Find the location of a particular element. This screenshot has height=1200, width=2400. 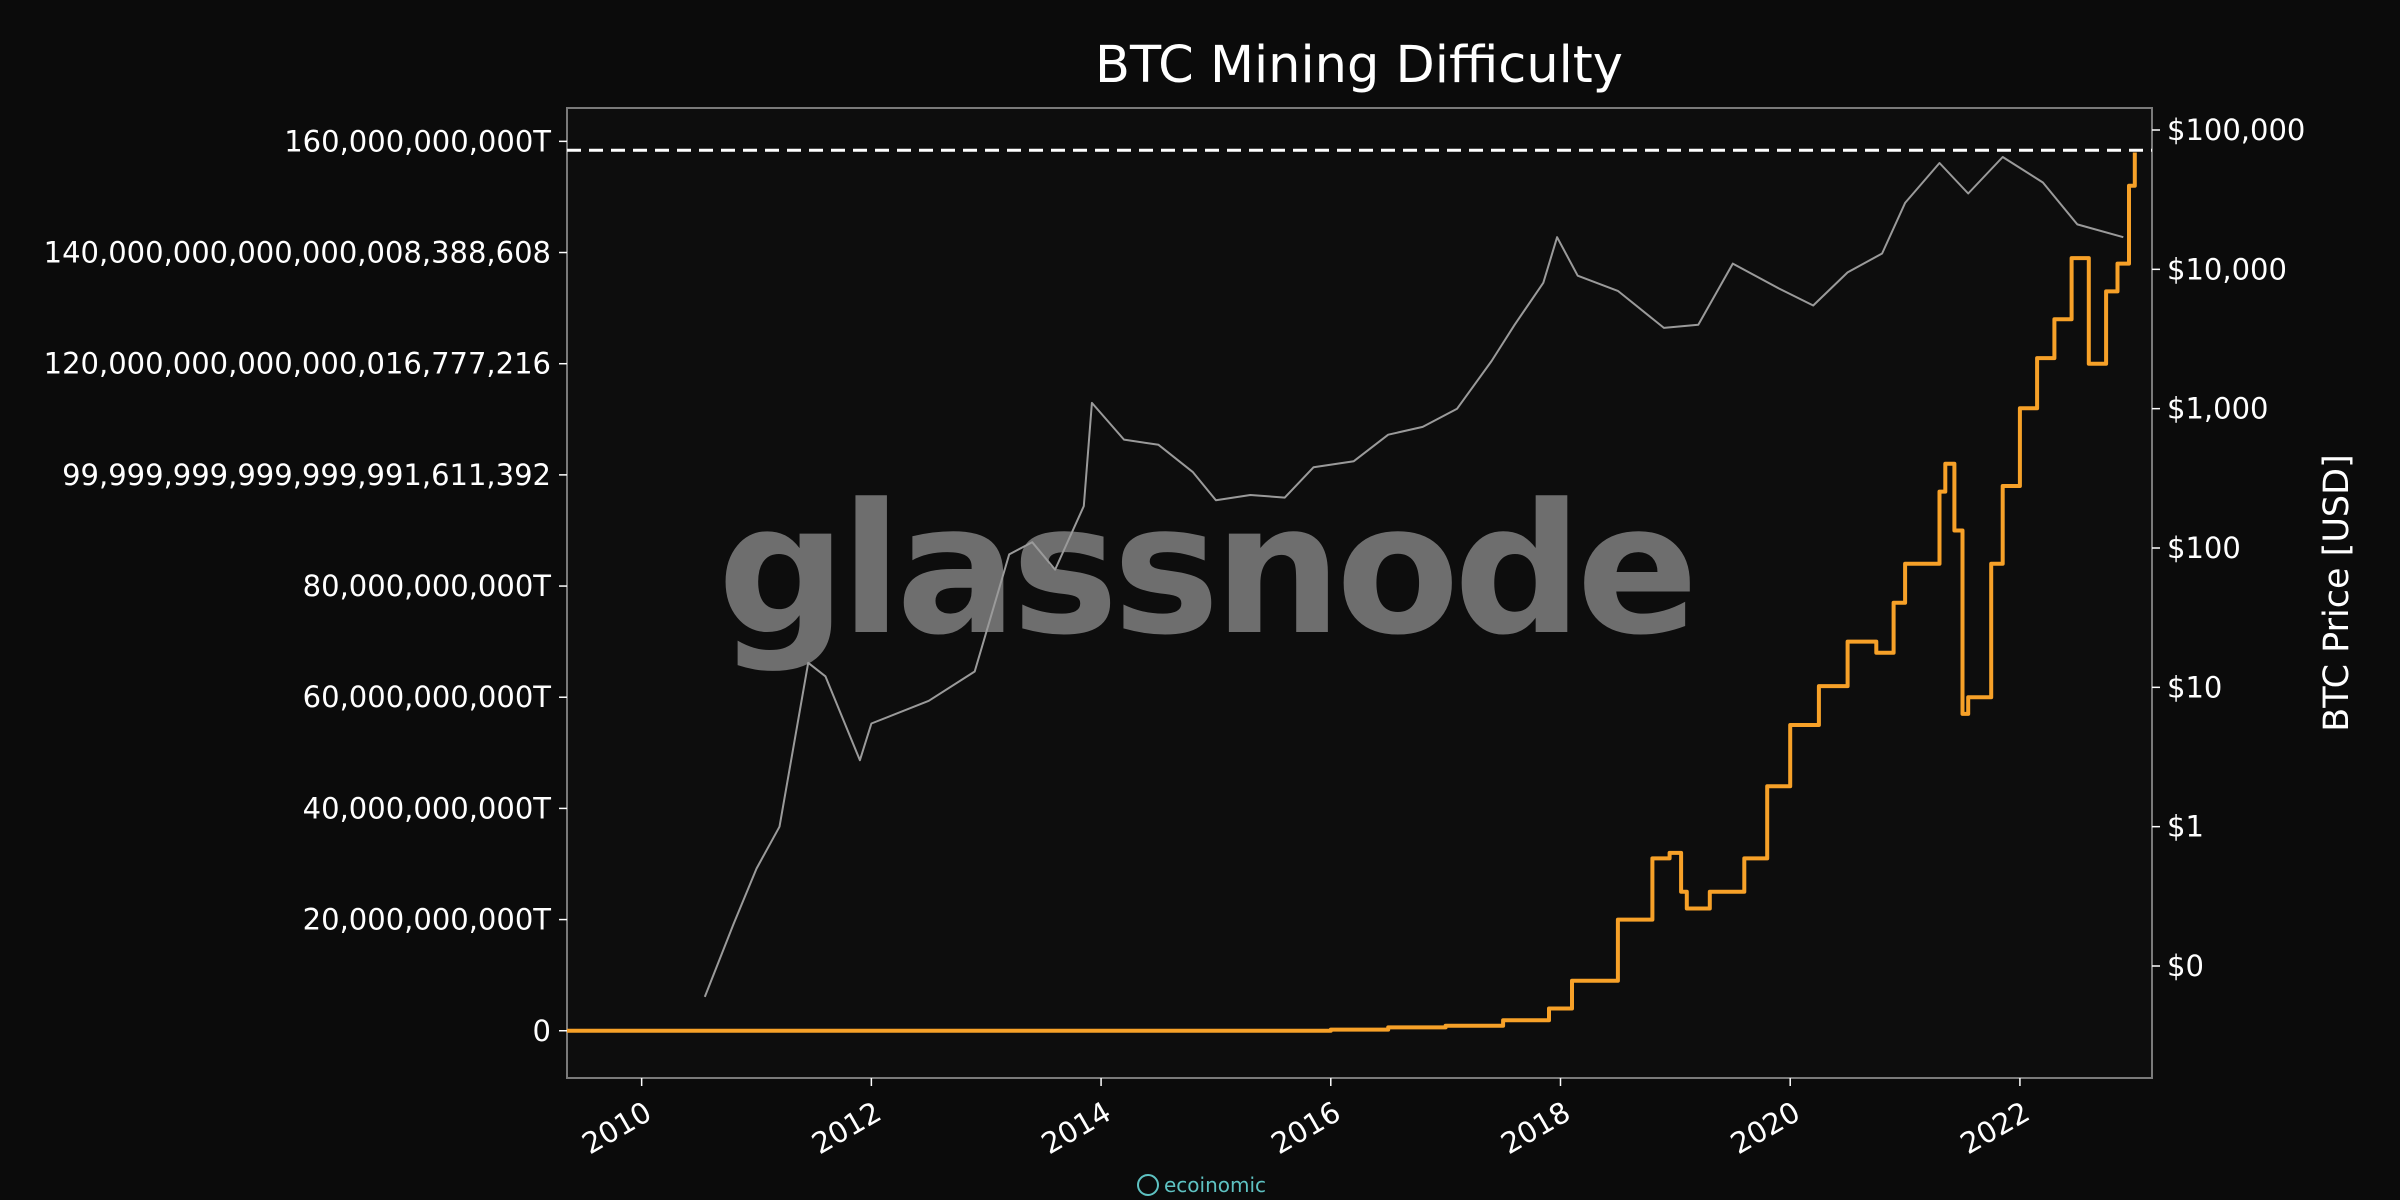

right-tick-label: $1,000 is located at coordinates (2217, 409).